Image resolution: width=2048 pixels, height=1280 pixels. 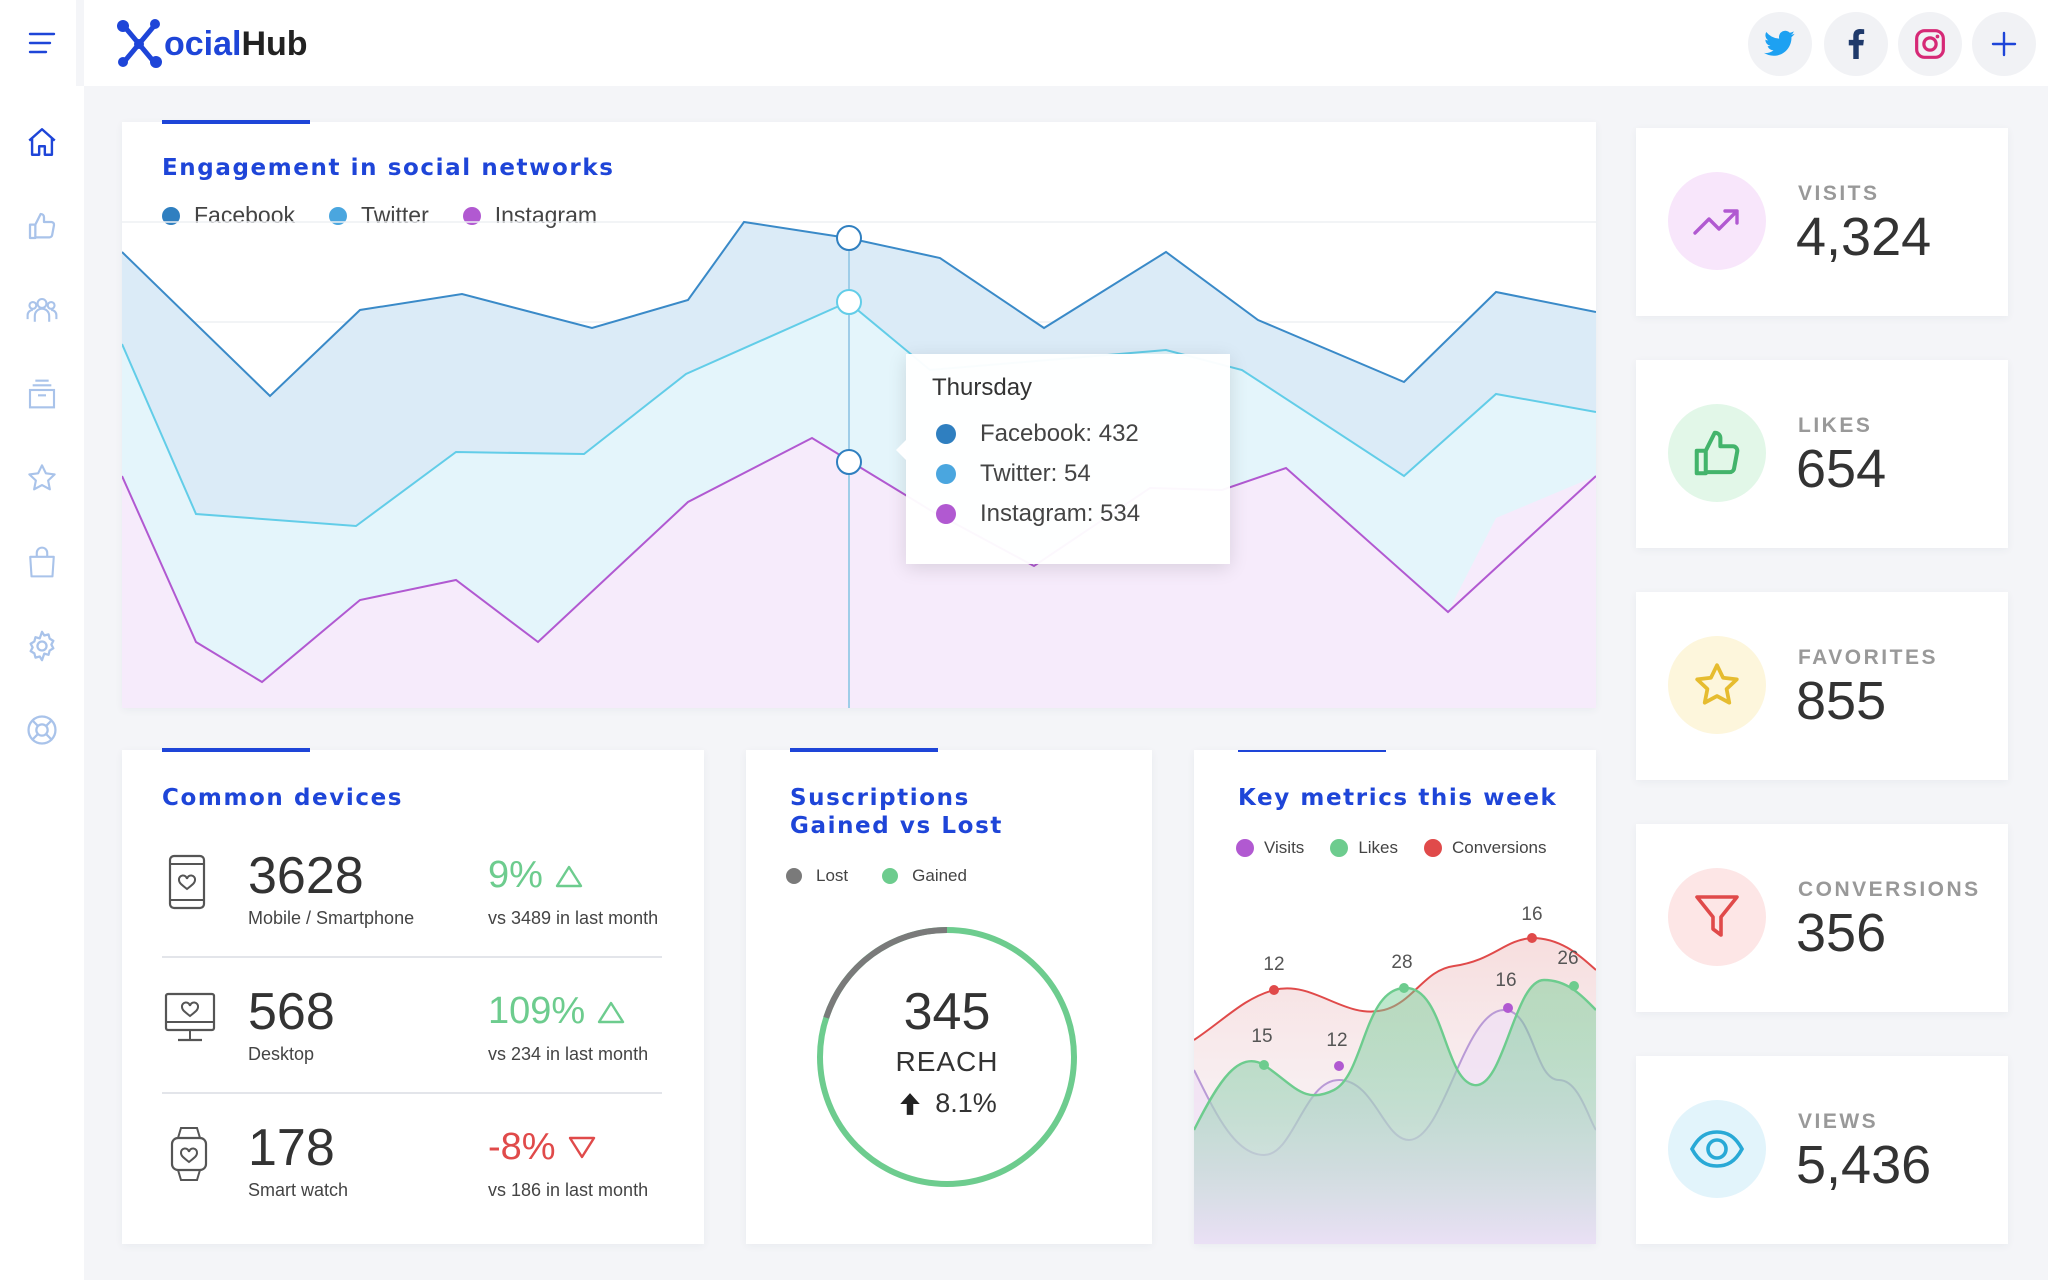 What do you see at coordinates (379, 215) in the screenshot?
I see `legend-item-twitter: Twitter` at bounding box center [379, 215].